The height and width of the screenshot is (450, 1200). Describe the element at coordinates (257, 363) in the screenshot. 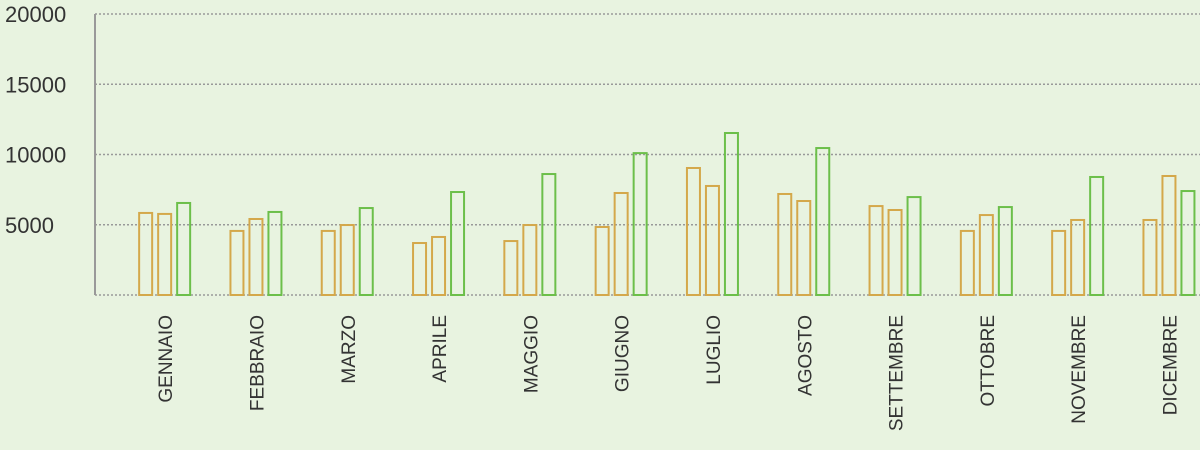

I see `x-tick-label: FEBBRAIO` at that location.